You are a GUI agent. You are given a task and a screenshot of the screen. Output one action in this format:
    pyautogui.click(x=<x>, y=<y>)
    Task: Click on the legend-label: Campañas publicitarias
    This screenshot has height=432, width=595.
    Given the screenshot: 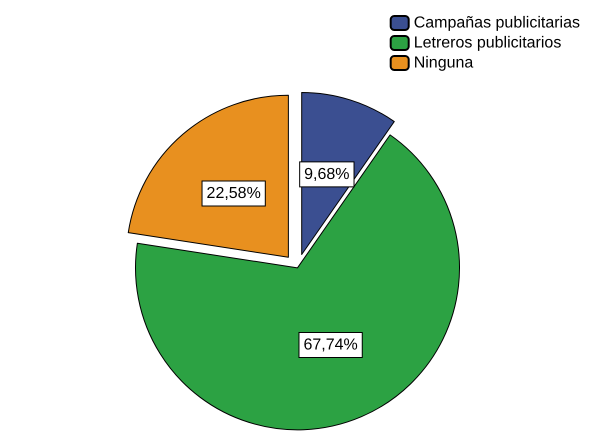 What is the action you would take?
    pyautogui.click(x=497, y=23)
    